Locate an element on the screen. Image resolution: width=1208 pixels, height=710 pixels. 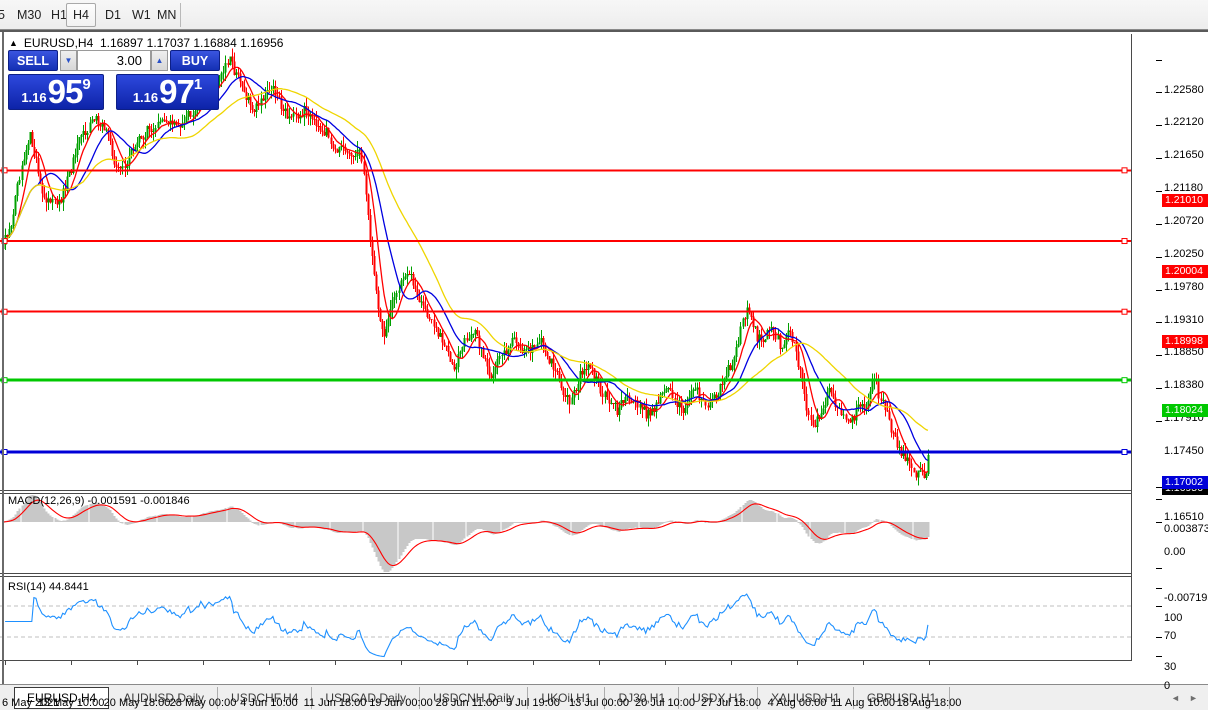
date-tick-label: 13 May 10:00 is located at coordinates (71, 703).